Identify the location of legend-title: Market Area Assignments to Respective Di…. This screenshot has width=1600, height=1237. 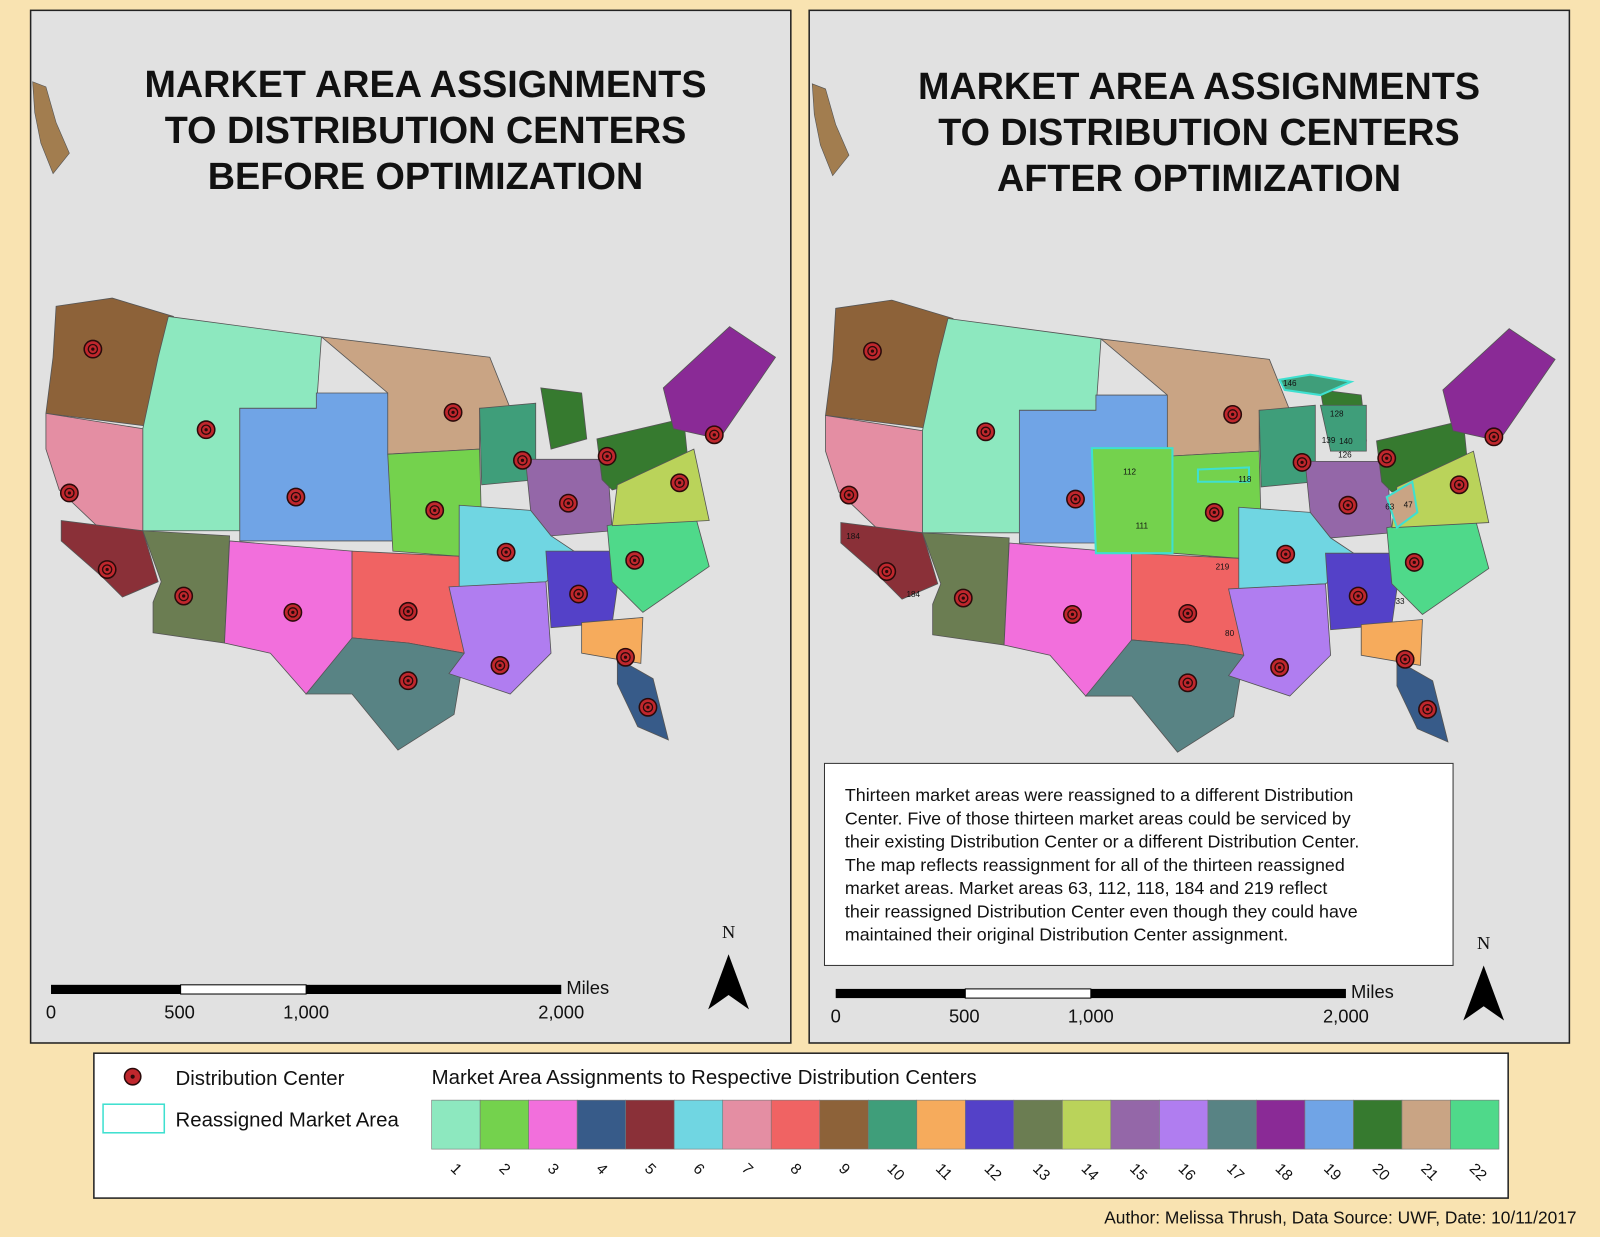
(704, 1078).